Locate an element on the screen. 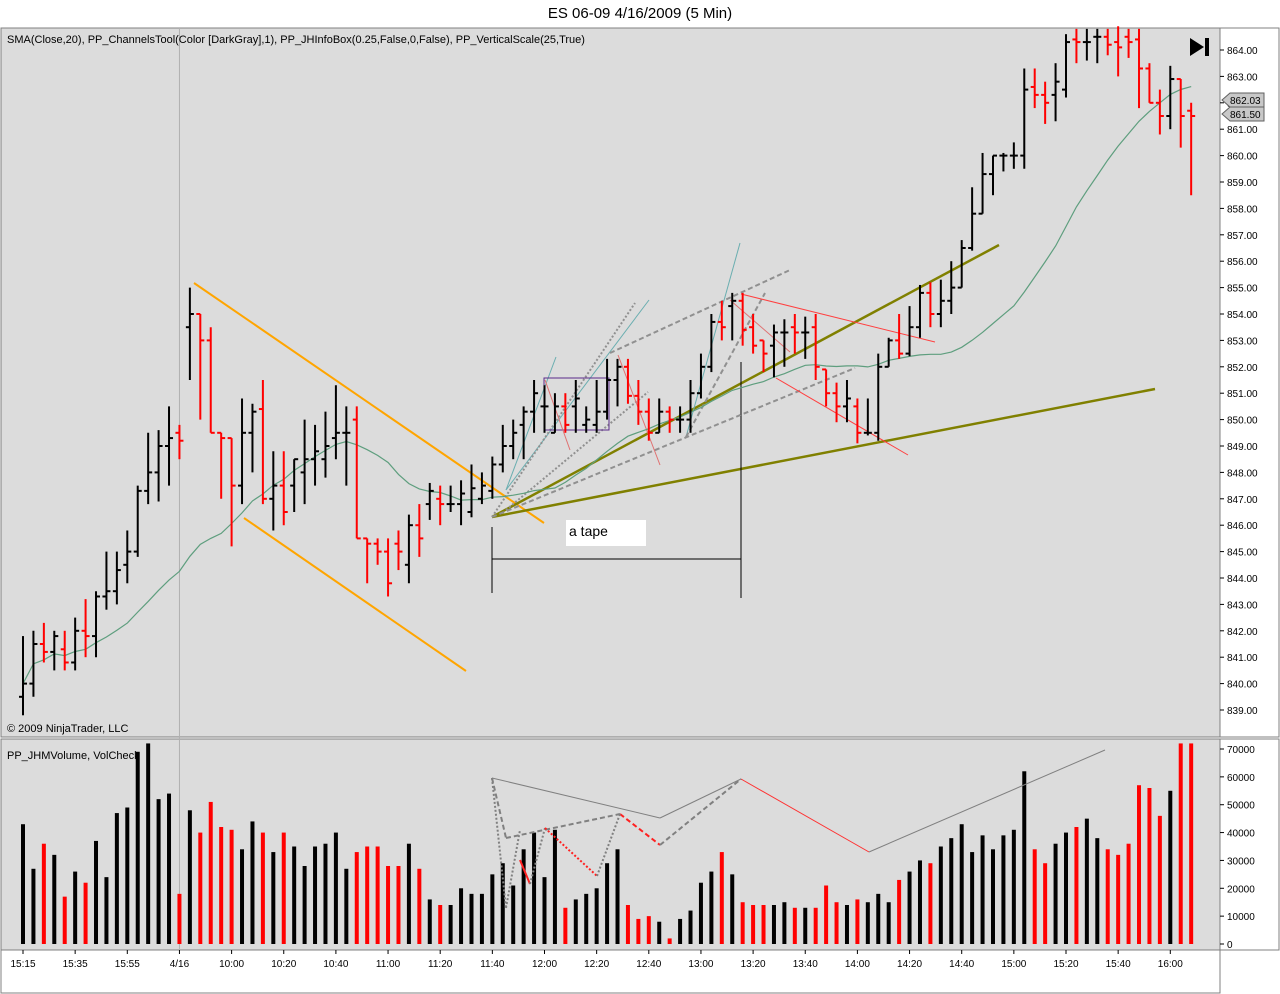 Image resolution: width=1280 pixels, height=994 pixels. svg-text: 861.50 is located at coordinates (1245, 115).